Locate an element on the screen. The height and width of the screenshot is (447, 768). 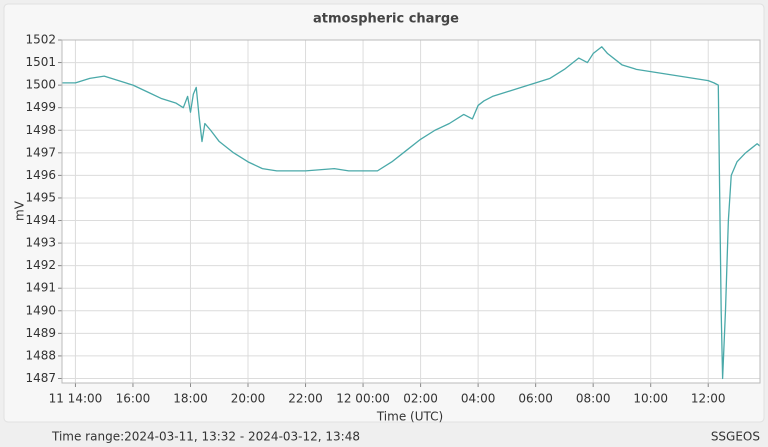
y-tick-label: 1489 is located at coordinates (40, 333).